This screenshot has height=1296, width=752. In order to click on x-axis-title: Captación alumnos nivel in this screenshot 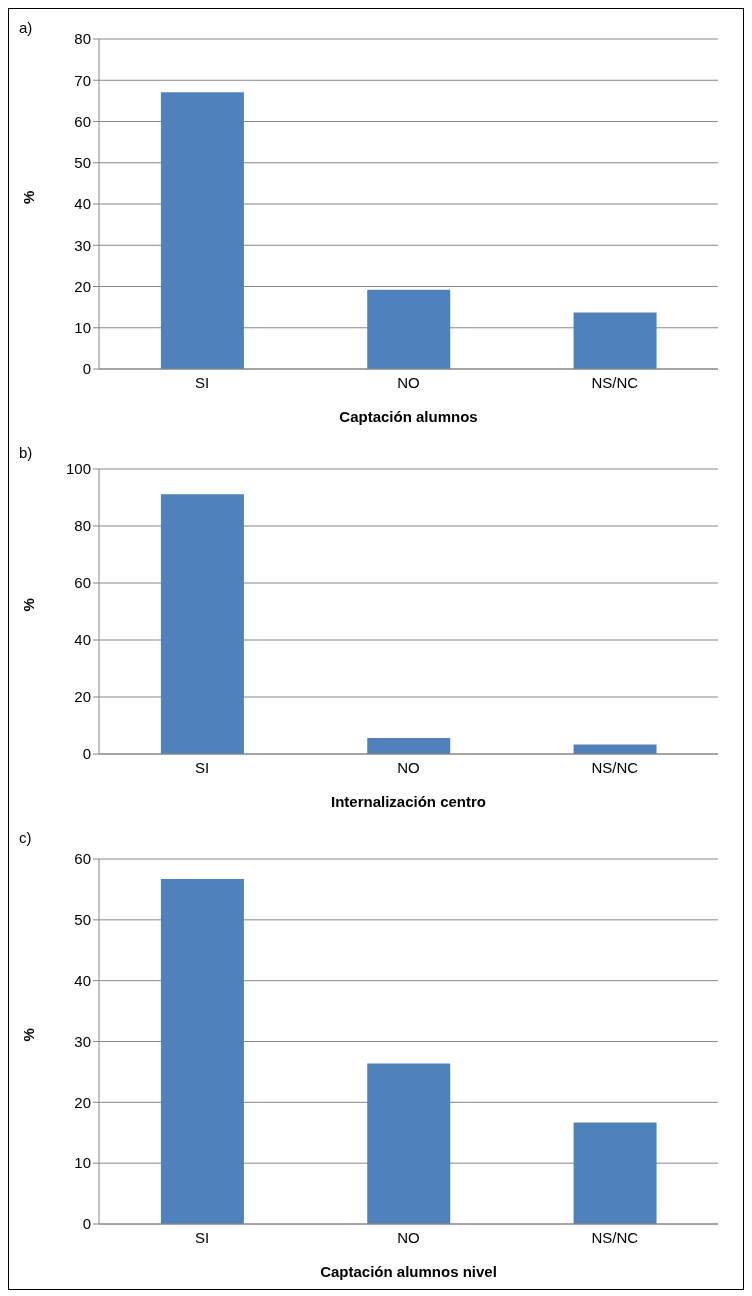, I will do `click(408, 1271)`.